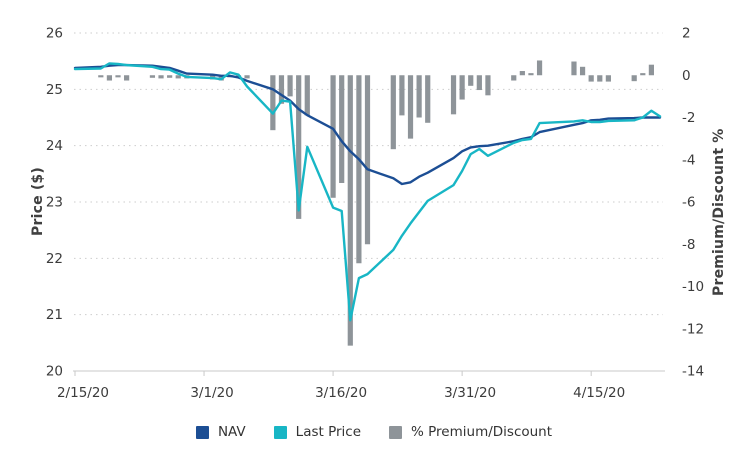  I want to click on left-tick-label: 22, so click(54, 259).